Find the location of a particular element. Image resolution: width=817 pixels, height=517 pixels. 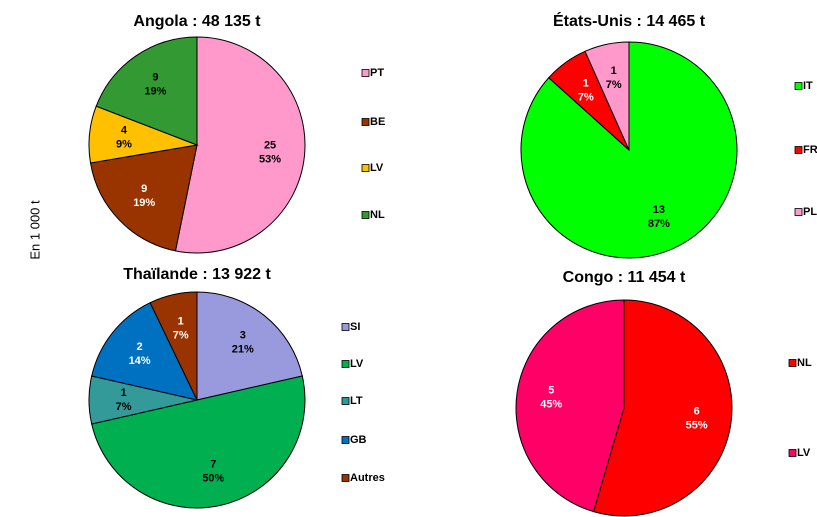

chart-title: Angola : 48 135 t is located at coordinates (197, 21).